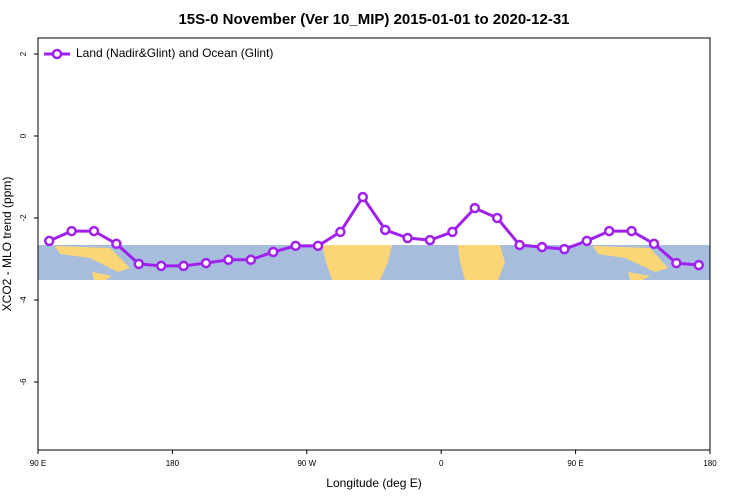 This screenshot has height=500, width=750. Describe the element at coordinates (7, 244) in the screenshot. I see `y-axis-label: XCO2 - MLO trend (ppm)` at that location.